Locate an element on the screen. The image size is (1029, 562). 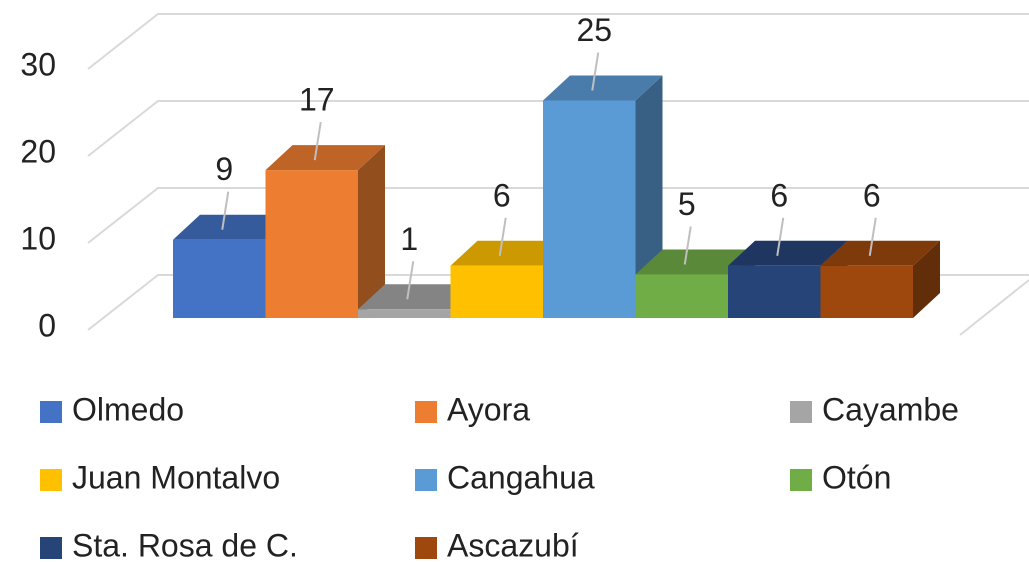
legend-label: Otón is located at coordinates (856, 477).